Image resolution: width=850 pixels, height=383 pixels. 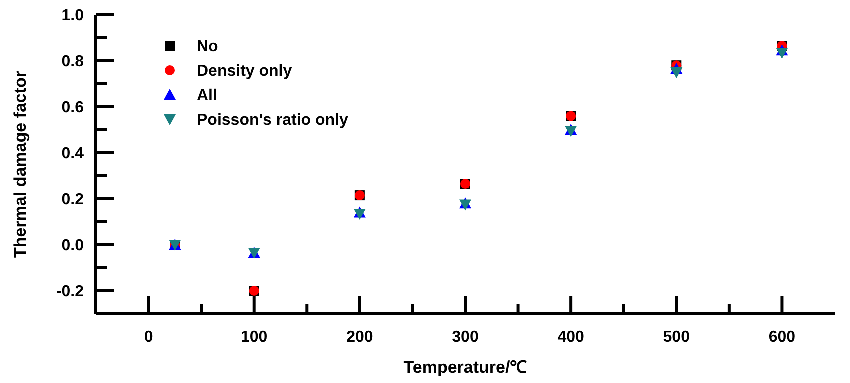 What do you see at coordinates (254, 337) in the screenshot?
I see `x-tick-label: 100` at bounding box center [254, 337].